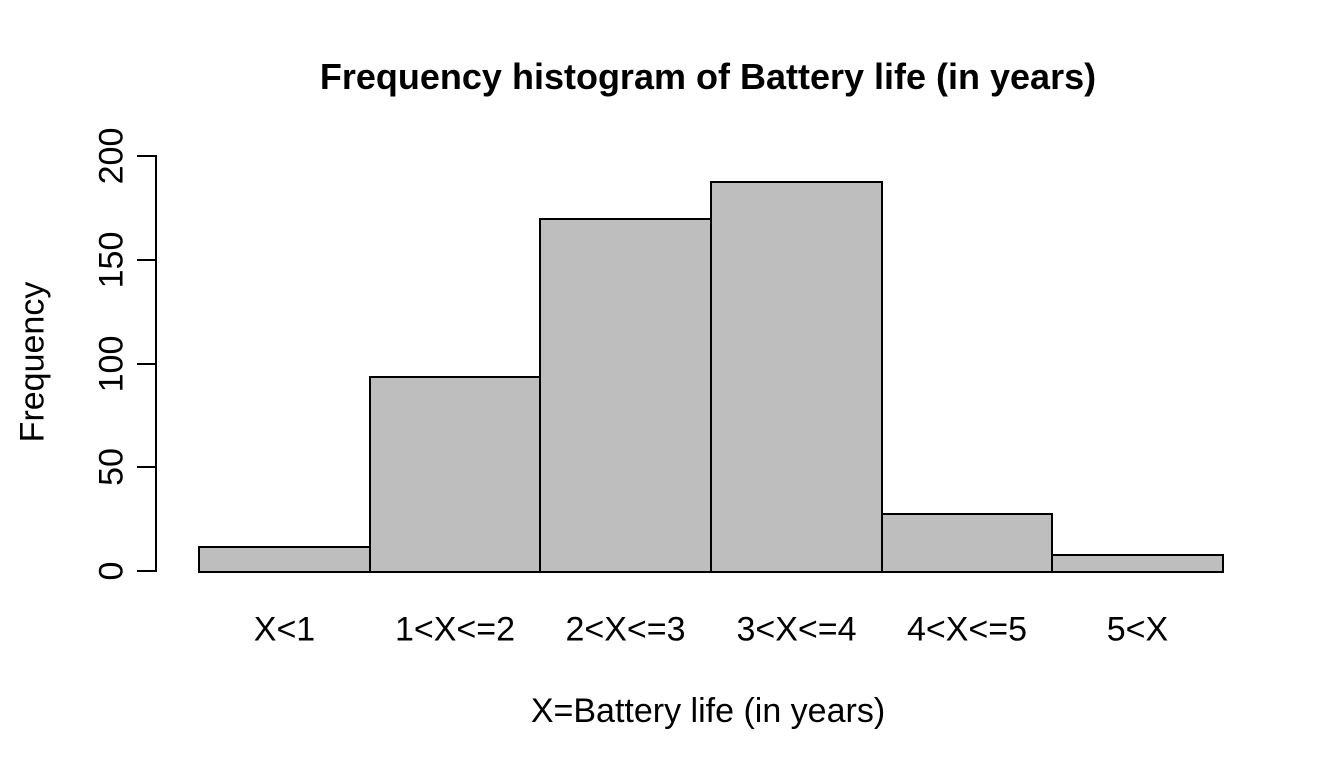  I want to click on y-tick-label: 0, so click(111, 571).